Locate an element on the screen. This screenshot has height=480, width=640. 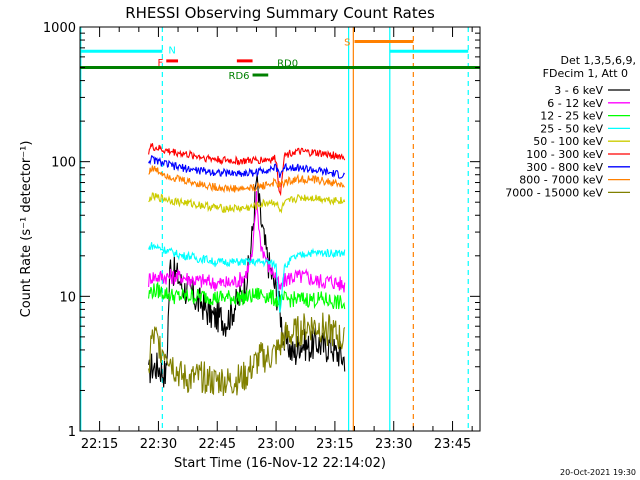
y-tick-label-1: 10 is located at coordinates (67, 297).